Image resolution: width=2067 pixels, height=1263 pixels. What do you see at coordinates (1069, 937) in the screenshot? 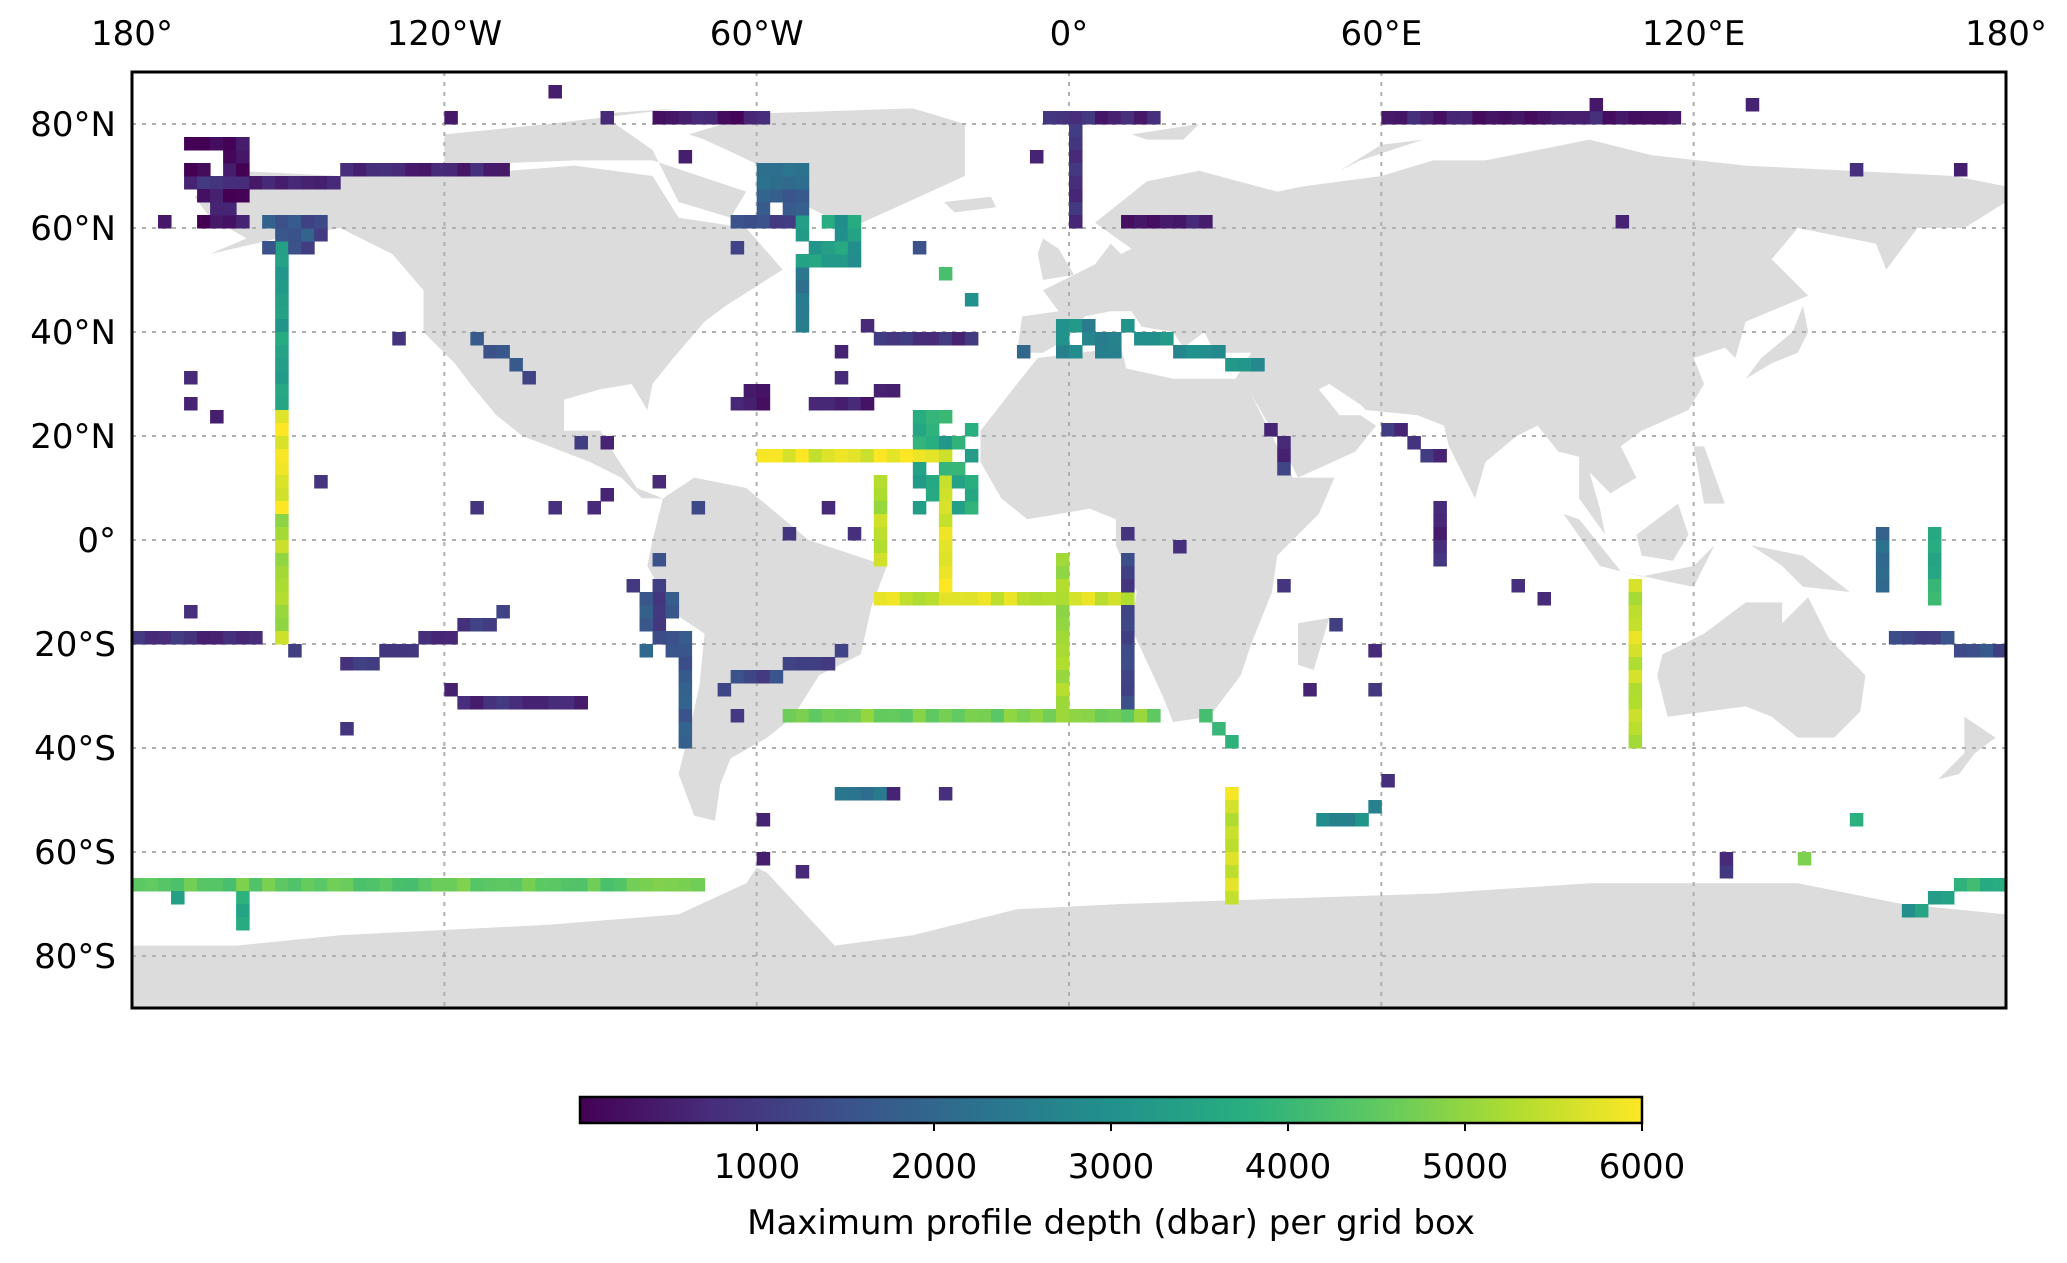
I see `land-antarctica` at bounding box center [1069, 937].